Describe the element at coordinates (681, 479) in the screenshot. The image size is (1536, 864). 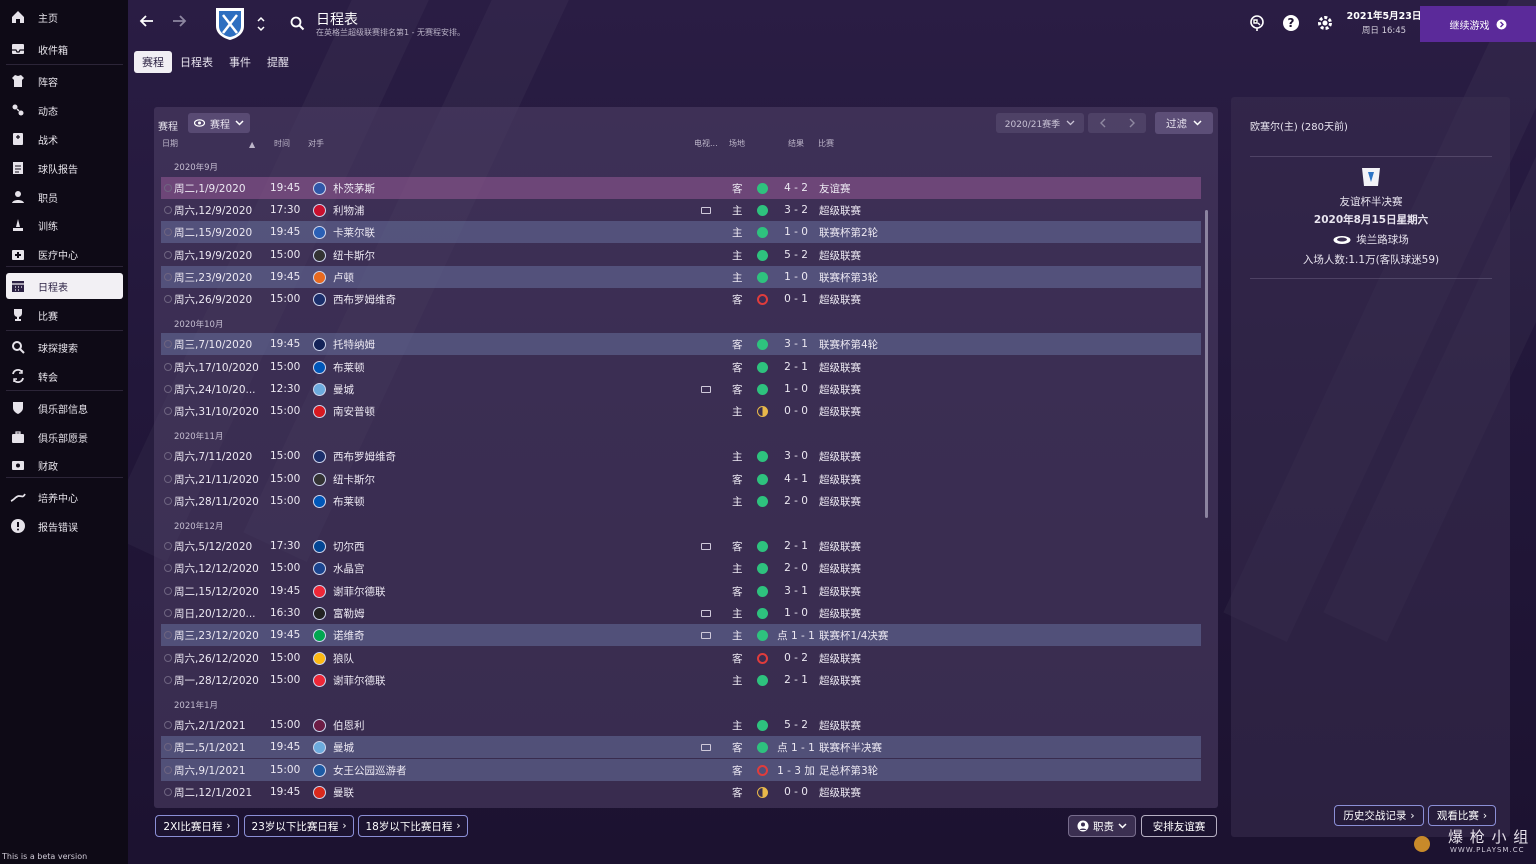
I see `fixture-row: 周六,21/11/2020 15:00 纽卡斯尔 客 4 - 1 超级联赛` at that location.